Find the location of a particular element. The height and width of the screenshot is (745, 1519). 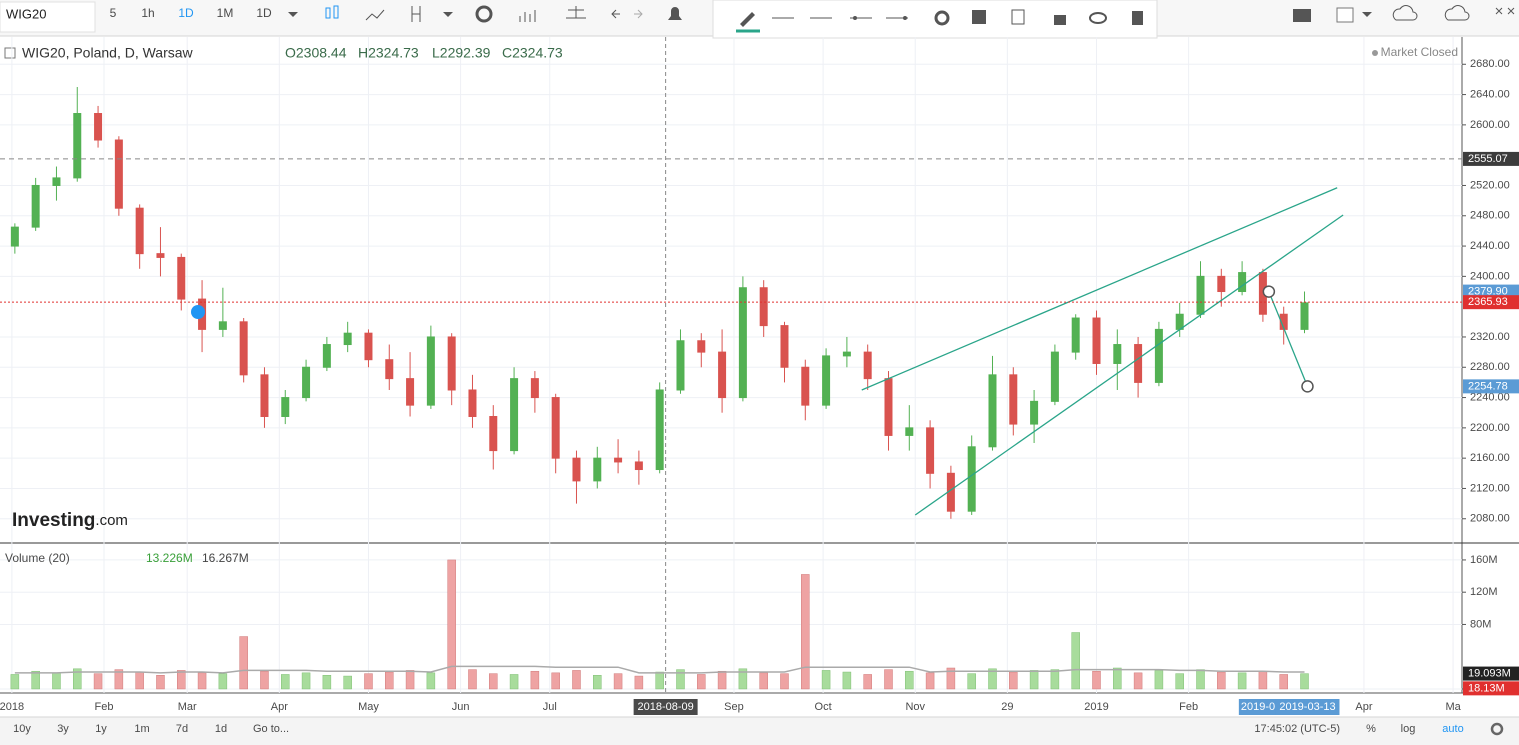

y-tick-label: 2520.00 is located at coordinates (1490, 185).